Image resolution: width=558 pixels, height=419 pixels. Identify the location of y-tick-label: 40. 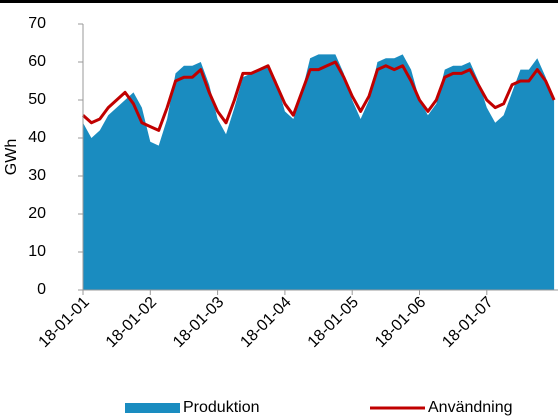
(37, 137).